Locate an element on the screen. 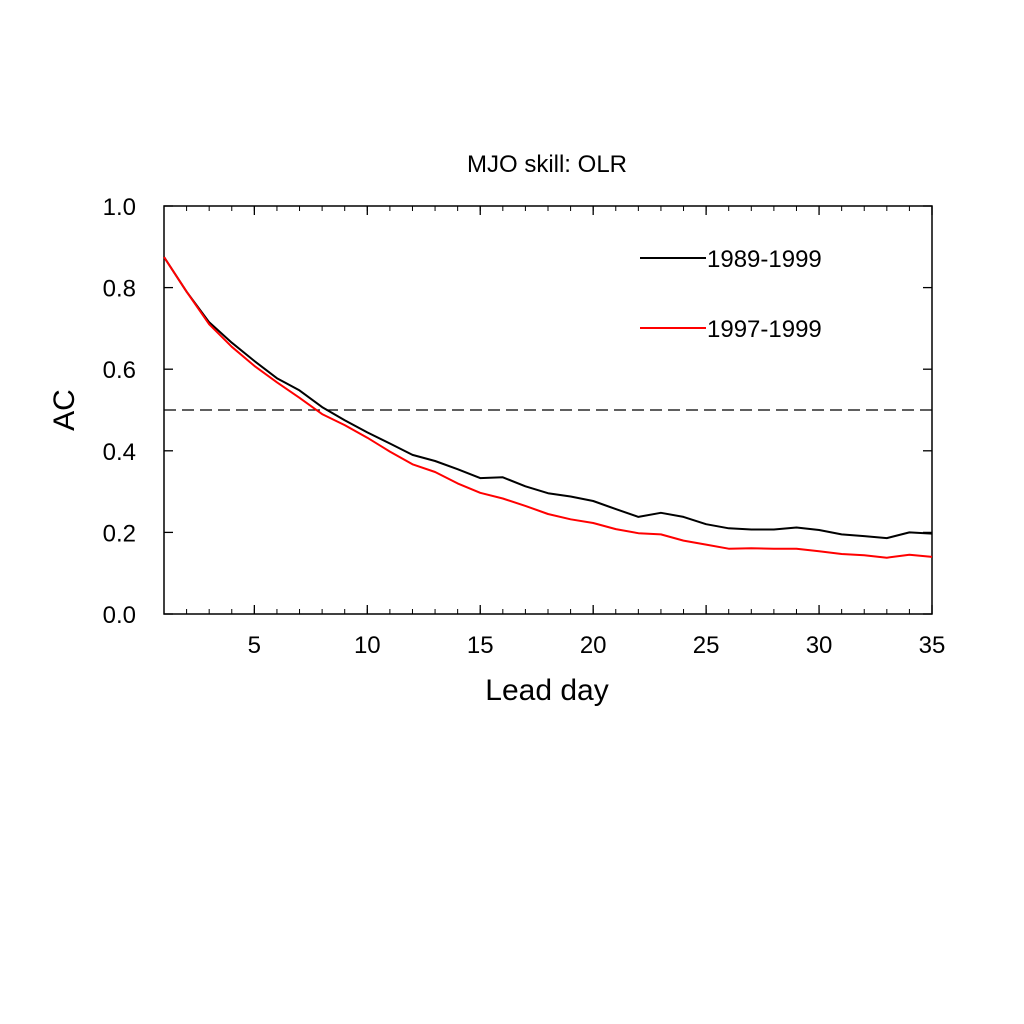 This screenshot has width=1024, height=1024. x-axis-label: Lead day is located at coordinates (546, 690).